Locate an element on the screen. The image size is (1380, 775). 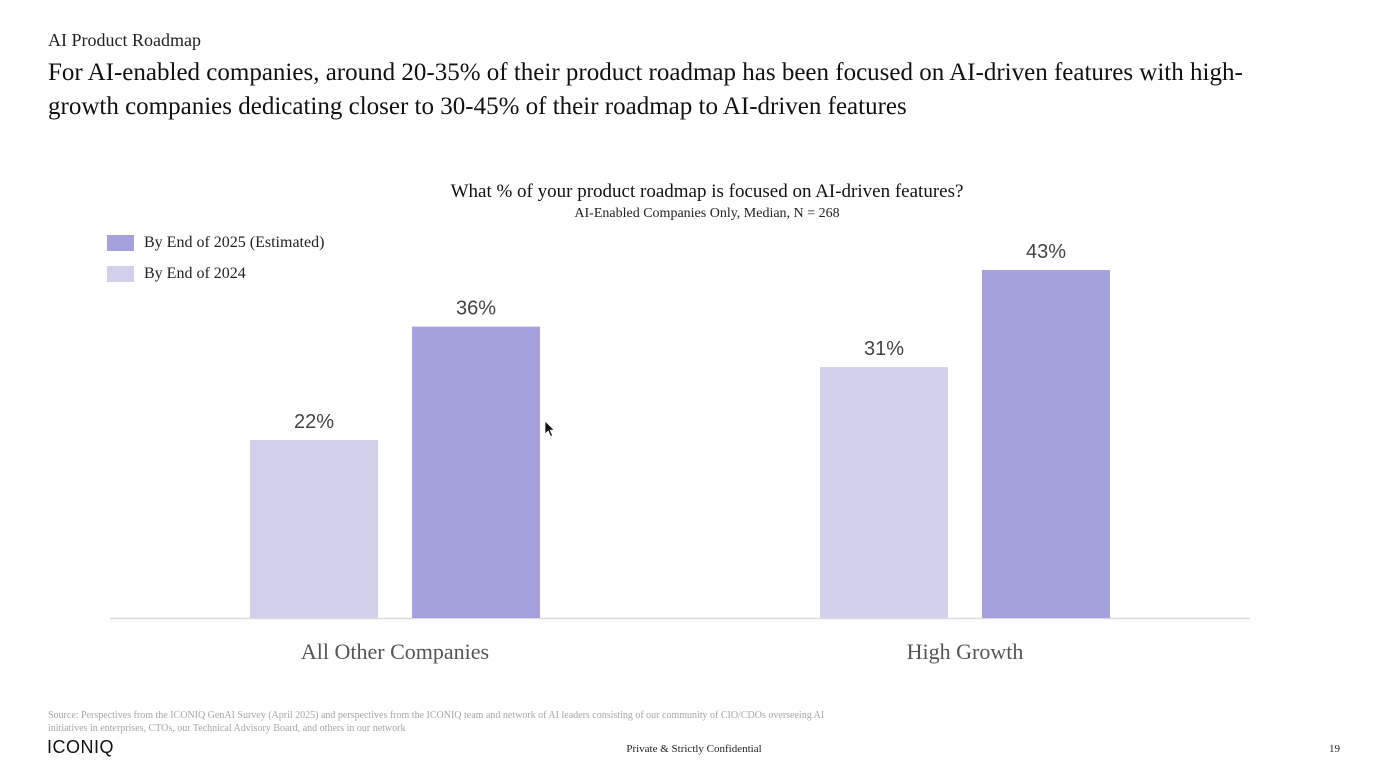
legend-label-2025: By End of 2025 (Estimated) is located at coordinates (234, 242).